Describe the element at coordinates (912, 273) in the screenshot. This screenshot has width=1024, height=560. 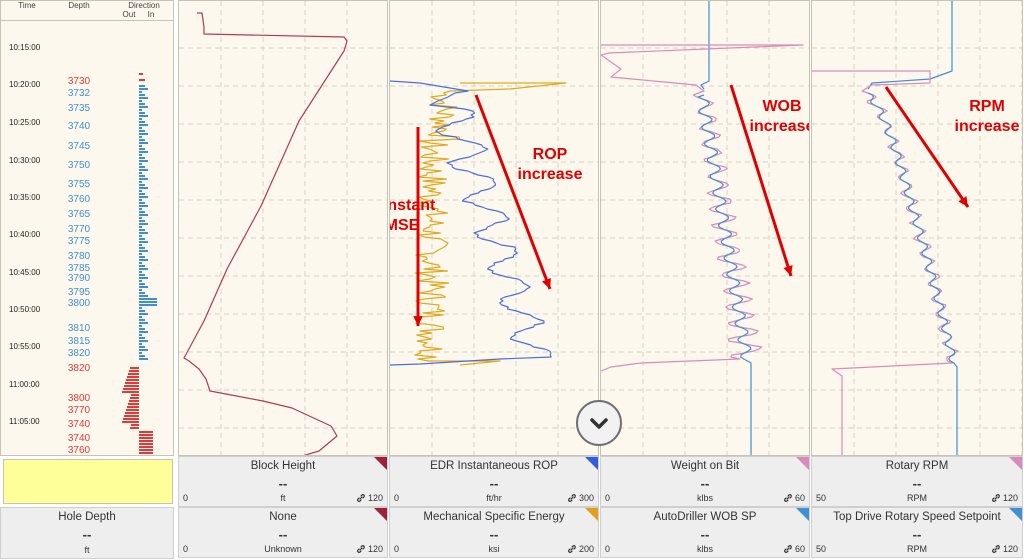
I see `rpm-setpoint-curve` at that location.